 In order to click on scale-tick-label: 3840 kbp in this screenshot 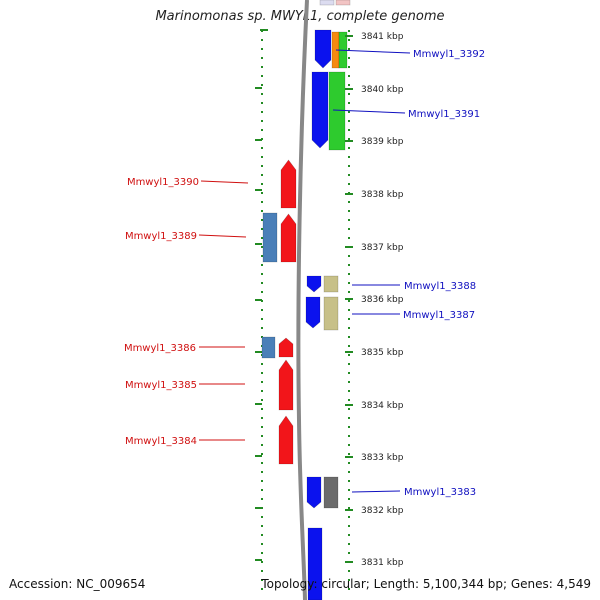, I will do `click(382, 90)`.